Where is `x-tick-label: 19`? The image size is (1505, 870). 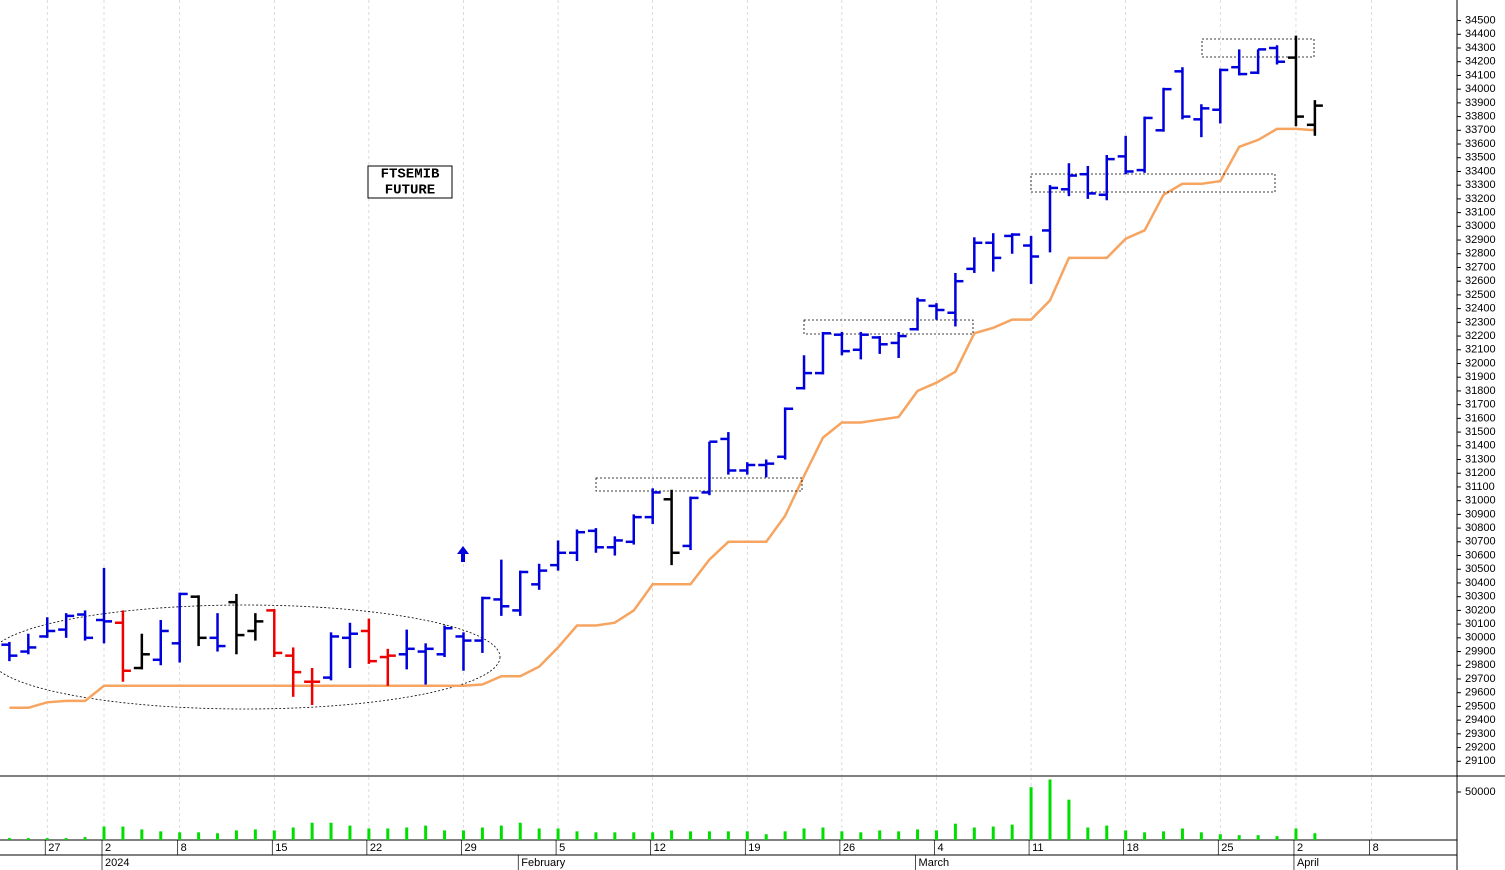
x-tick-label: 19 is located at coordinates (754, 848).